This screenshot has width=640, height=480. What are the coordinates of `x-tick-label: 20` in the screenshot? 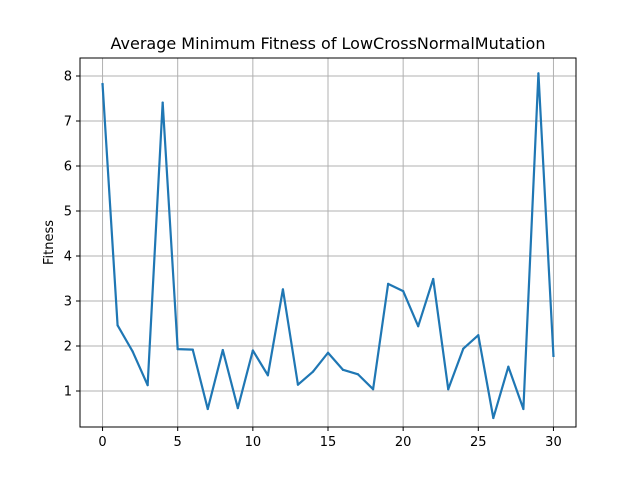 It's located at (403, 442).